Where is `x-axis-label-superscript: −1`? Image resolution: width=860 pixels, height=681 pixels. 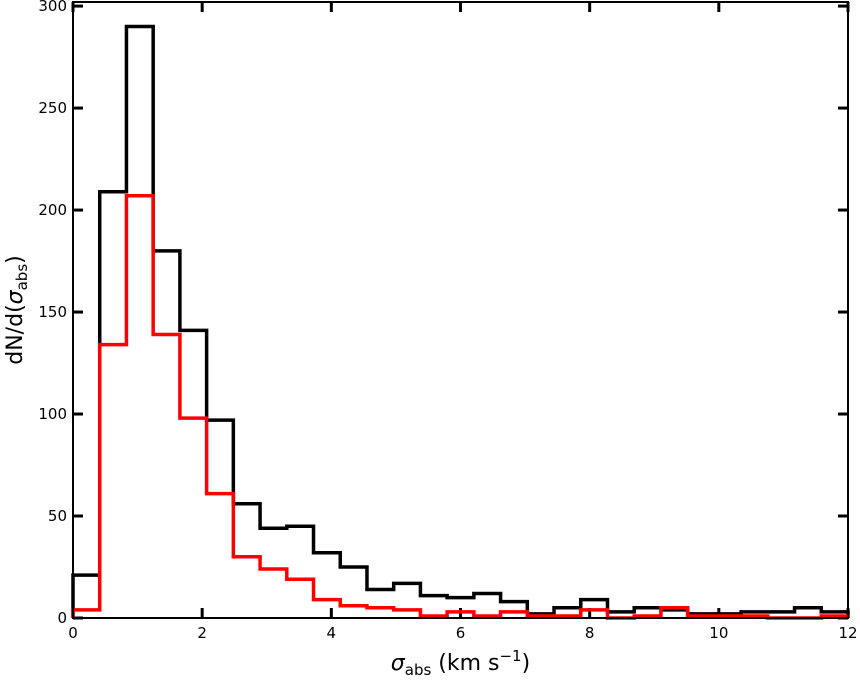 x-axis-label-superscript: −1 is located at coordinates (510, 656).